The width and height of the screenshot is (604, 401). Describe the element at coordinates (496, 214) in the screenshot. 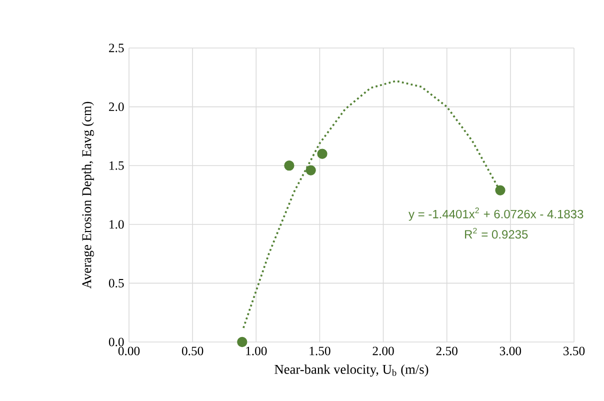

I see `annotation: y = -1.4401x$^{2}$ + 6.0726x - 4.1833` at that location.